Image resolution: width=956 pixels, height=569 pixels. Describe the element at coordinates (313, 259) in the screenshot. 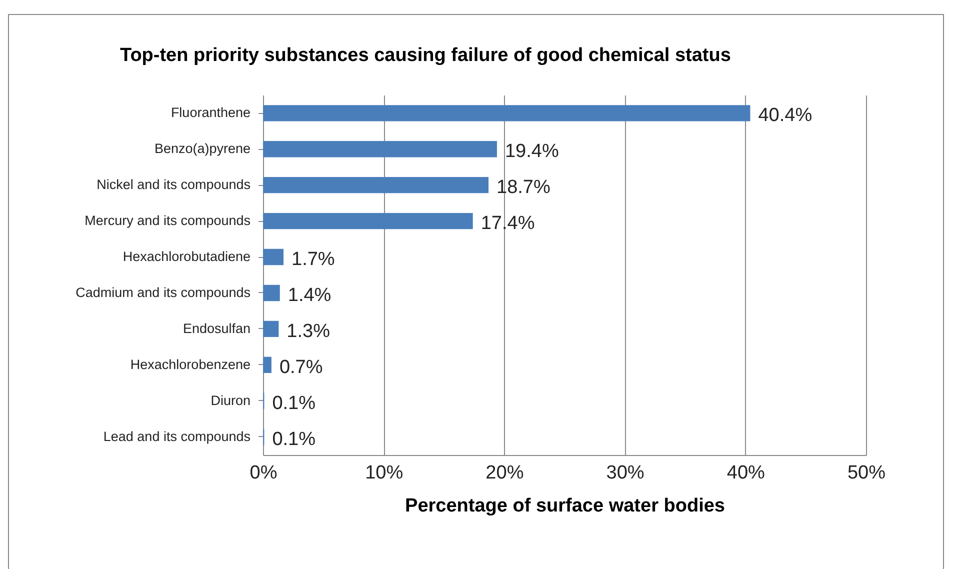

I see `data-label: 1.7%` at that location.